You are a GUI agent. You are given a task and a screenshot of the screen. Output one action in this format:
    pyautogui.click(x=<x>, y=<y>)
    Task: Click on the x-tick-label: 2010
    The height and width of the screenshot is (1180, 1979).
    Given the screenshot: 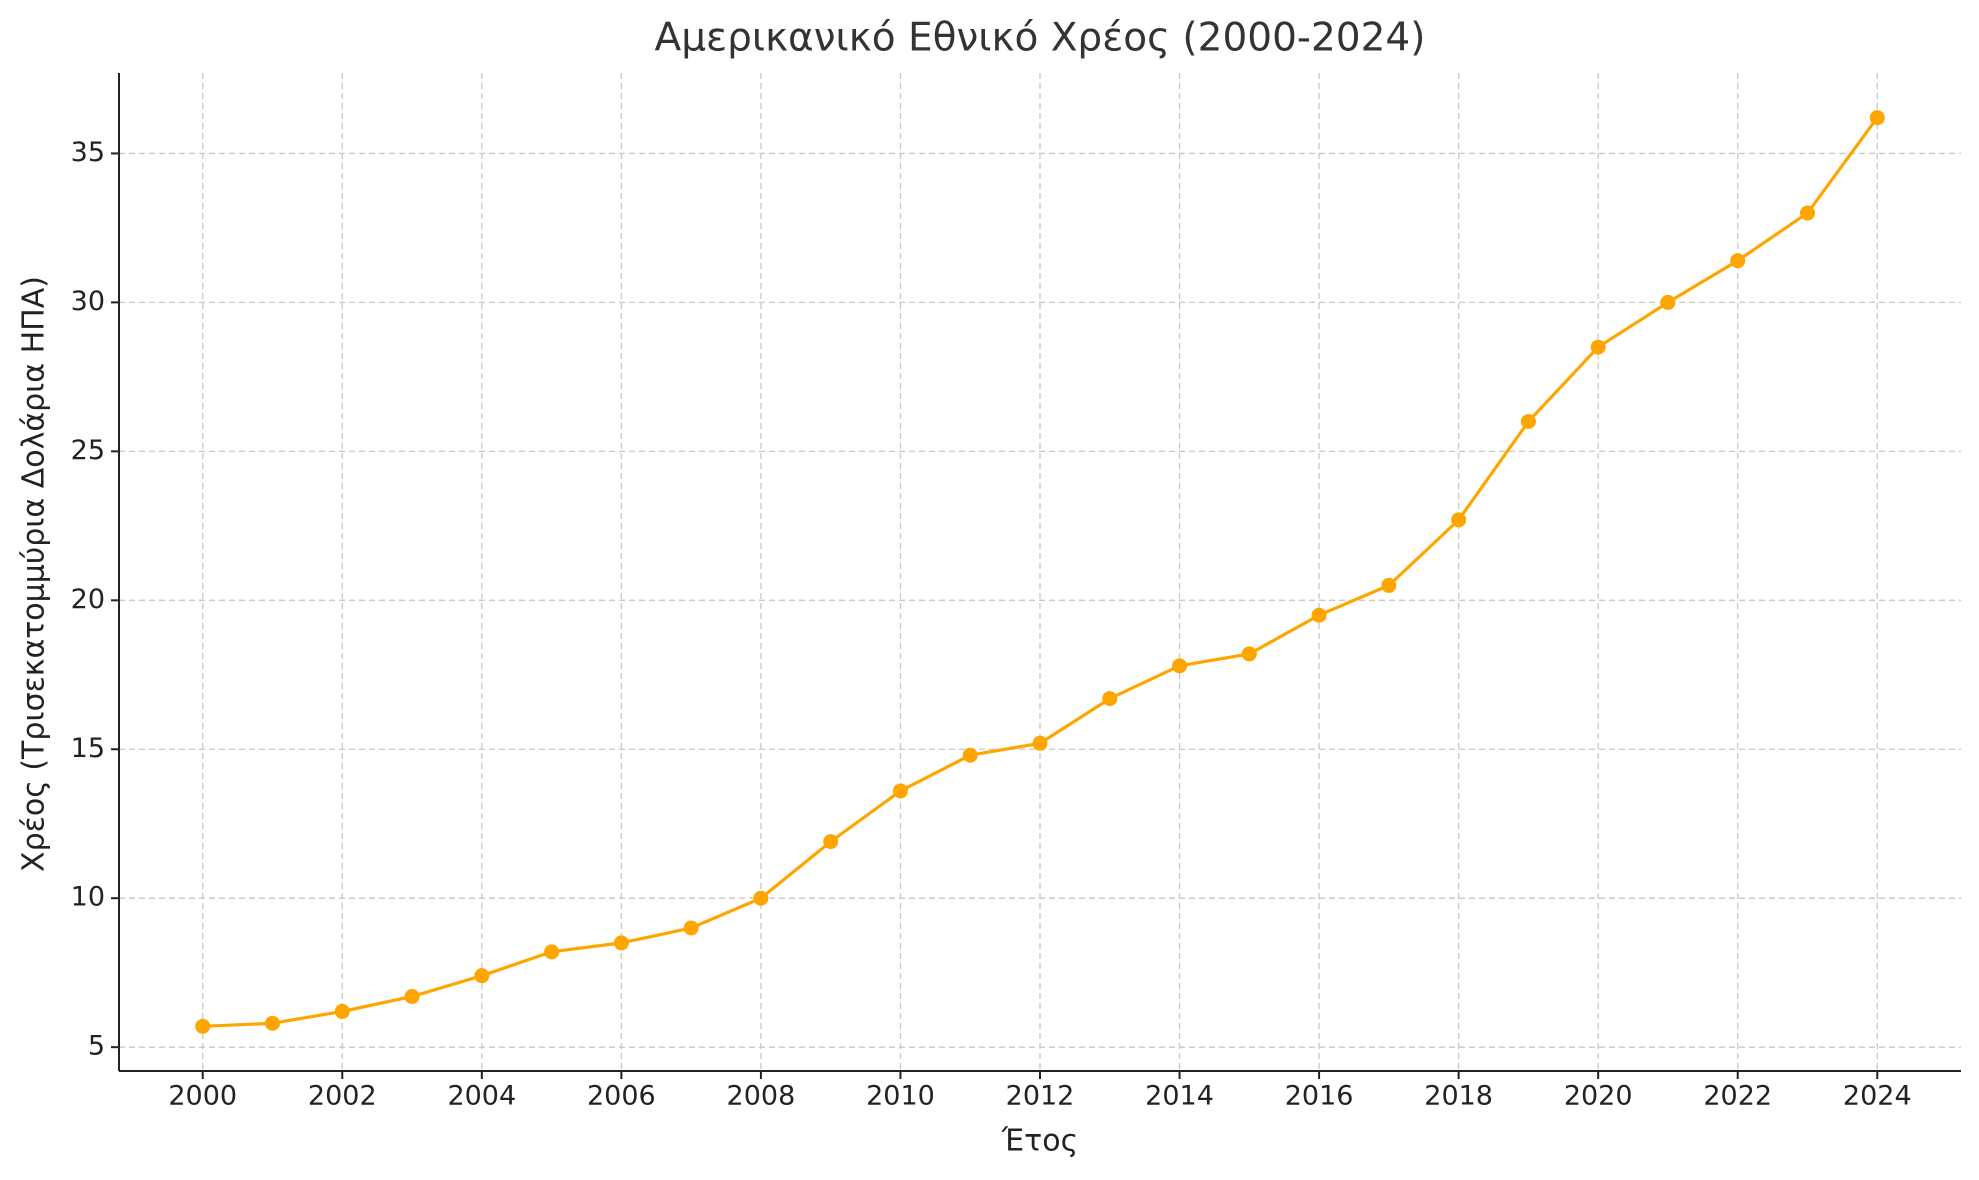 What is the action you would take?
    pyautogui.click(x=900, y=1096)
    